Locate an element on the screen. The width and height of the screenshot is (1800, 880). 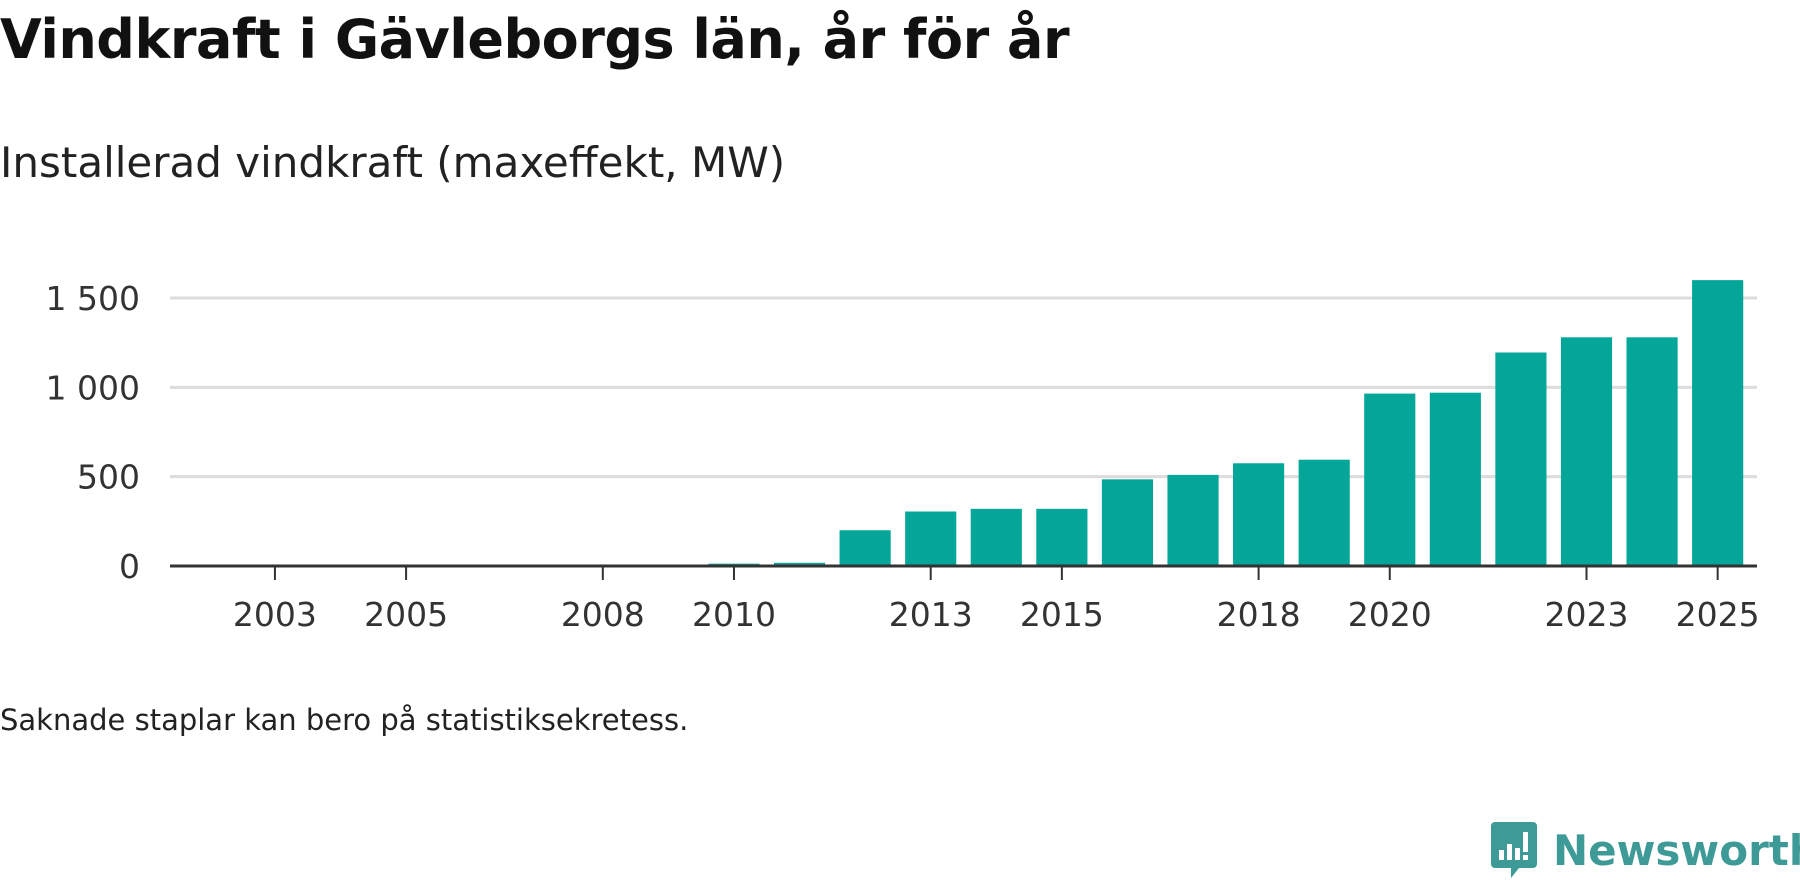
x-tick-label: 2013 is located at coordinates (931, 614).